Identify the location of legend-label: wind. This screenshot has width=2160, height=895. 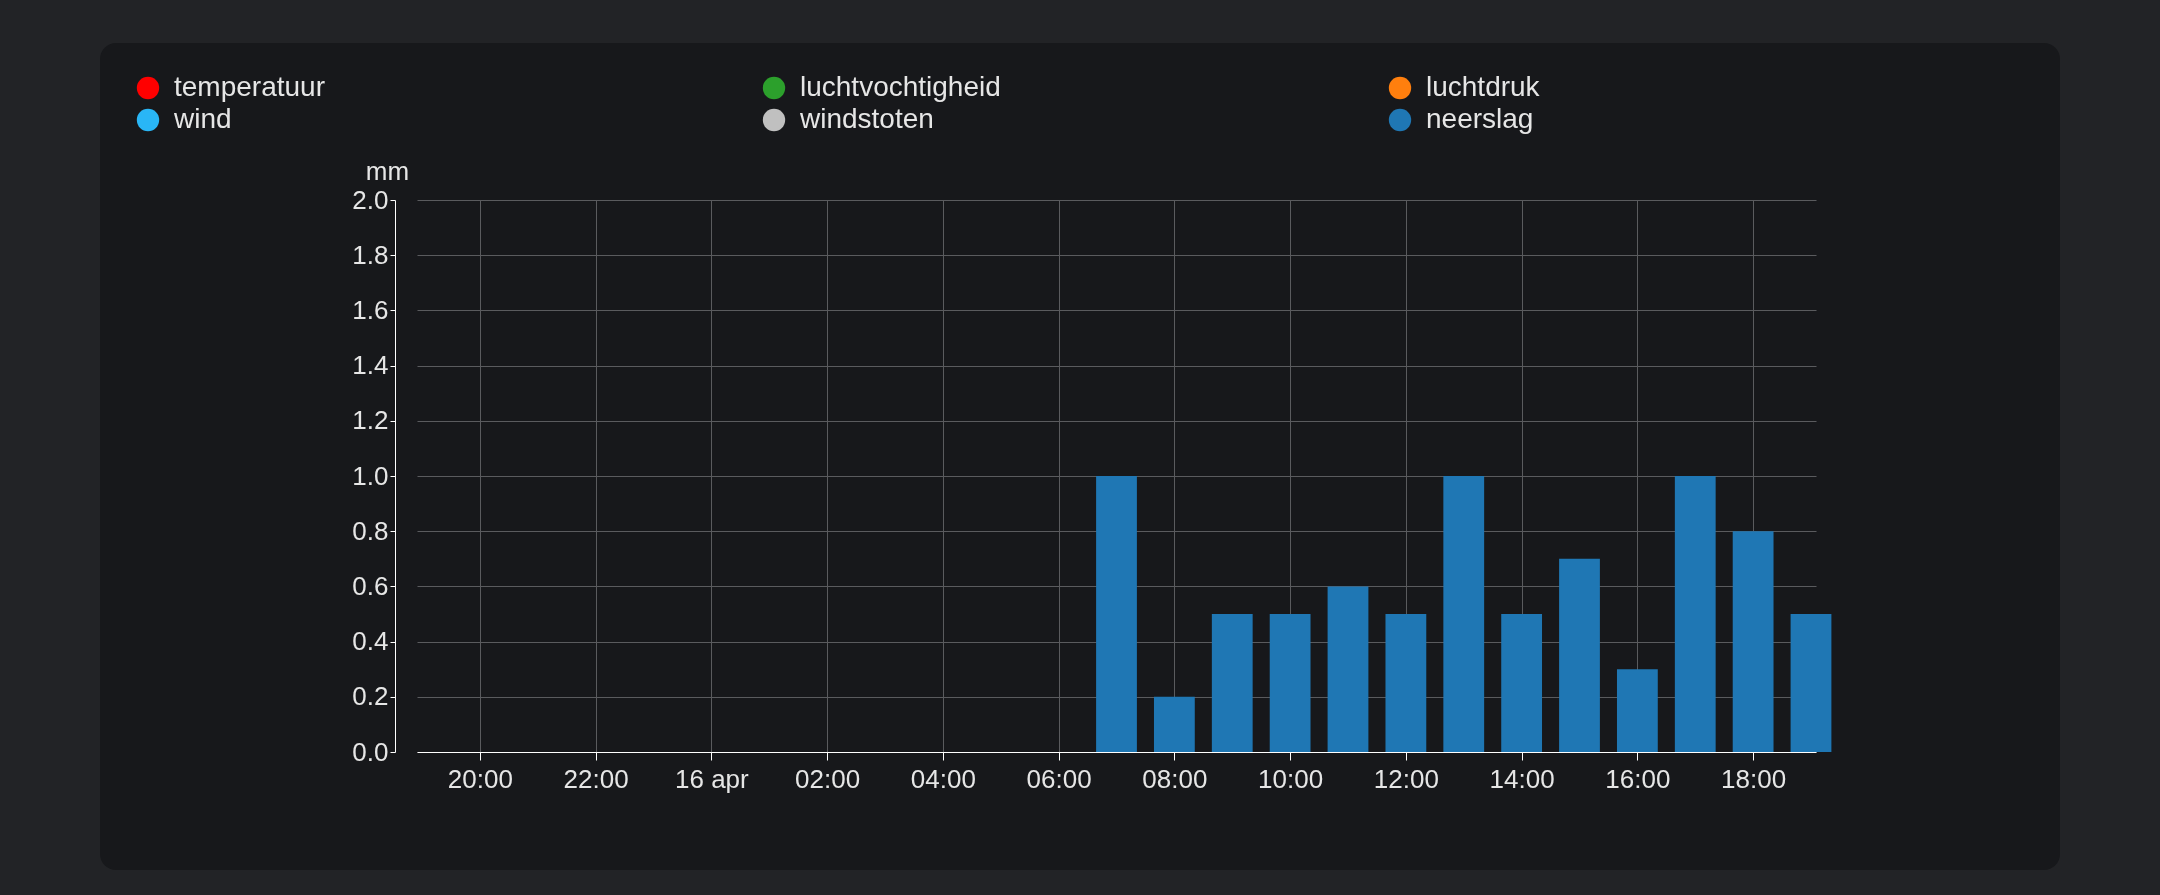
(202, 118).